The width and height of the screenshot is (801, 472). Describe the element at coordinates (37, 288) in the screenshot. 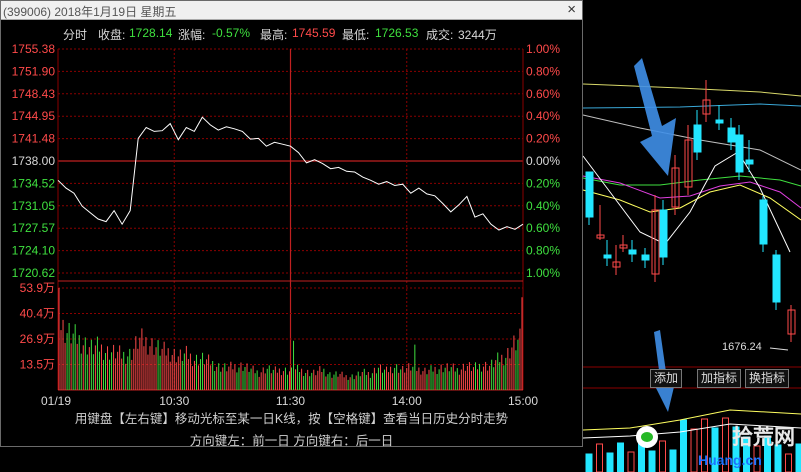

I see `volume-tick-label: 53.9万` at that location.